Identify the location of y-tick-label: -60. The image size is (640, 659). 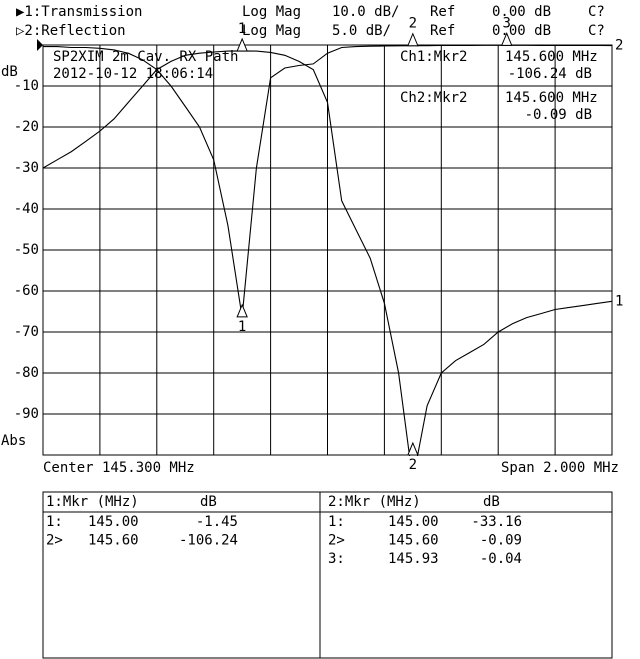
(26, 291).